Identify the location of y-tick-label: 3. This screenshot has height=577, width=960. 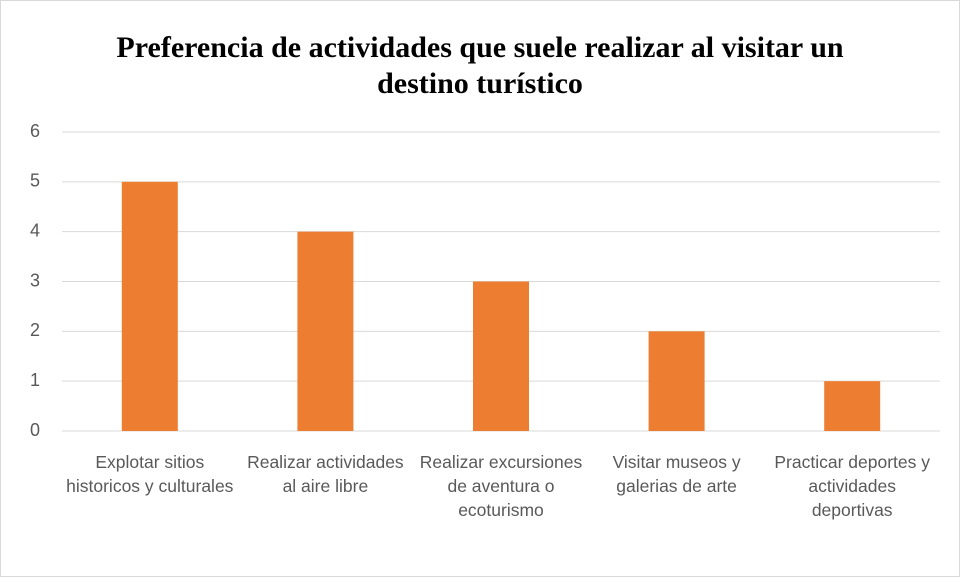
(35, 280).